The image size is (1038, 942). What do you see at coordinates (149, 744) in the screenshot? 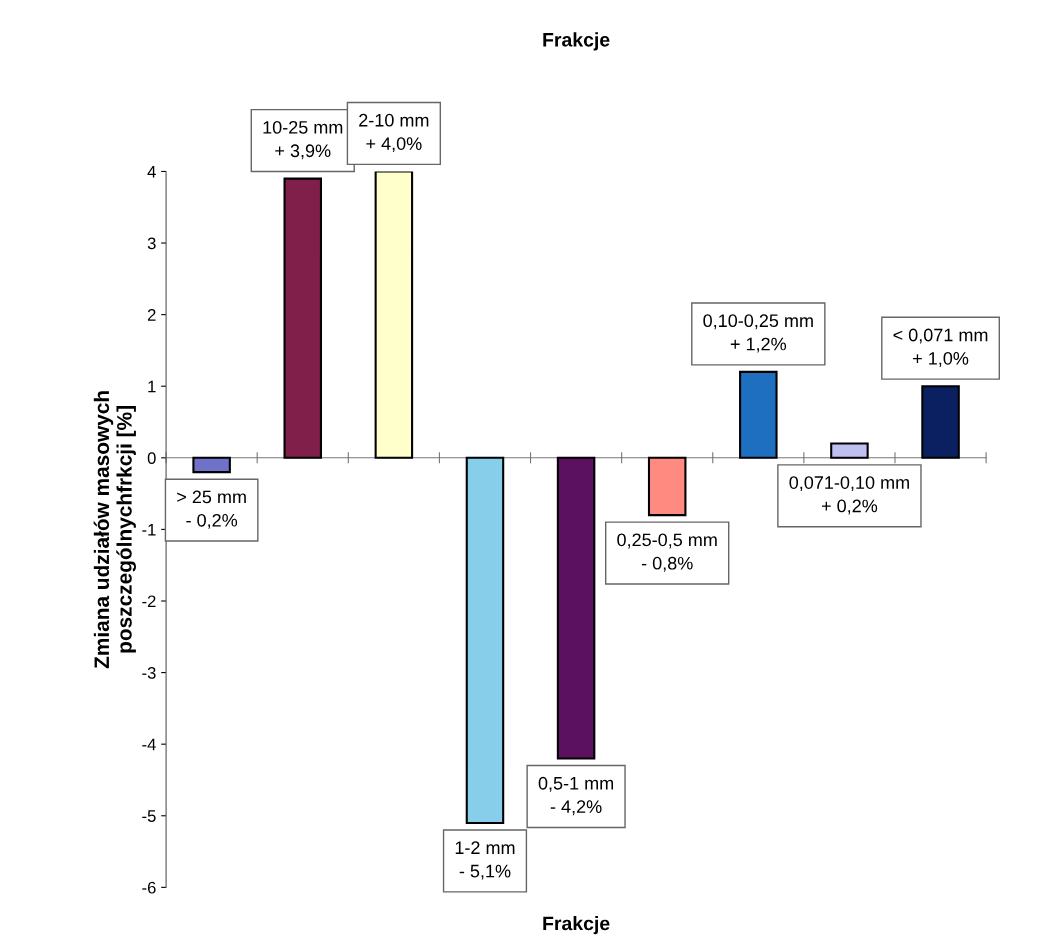
I see `y-tick-label: -4` at bounding box center [149, 744].